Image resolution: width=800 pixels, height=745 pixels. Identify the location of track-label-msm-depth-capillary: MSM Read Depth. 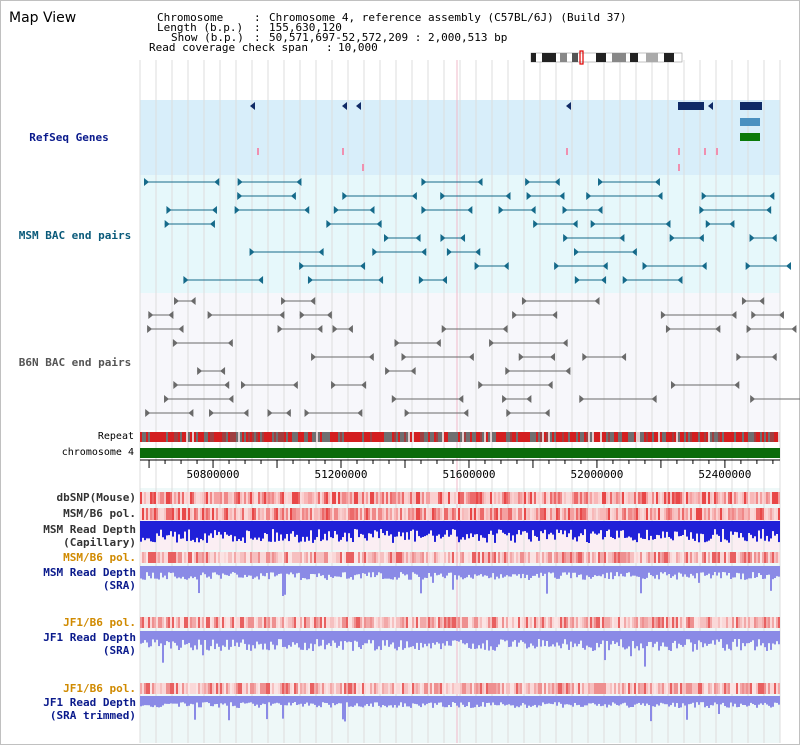
(89, 529).